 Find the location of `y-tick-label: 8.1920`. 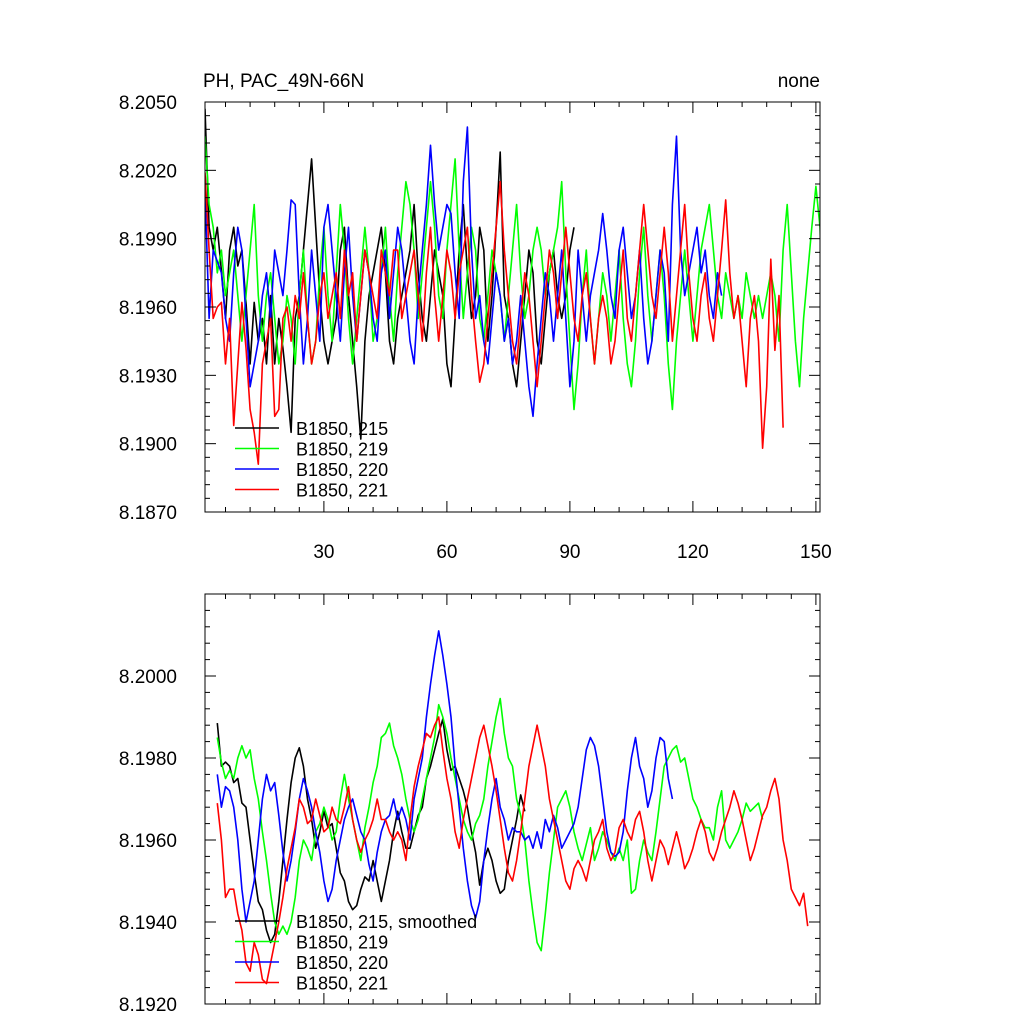

y-tick-label: 8.1920 is located at coordinates (148, 1005).